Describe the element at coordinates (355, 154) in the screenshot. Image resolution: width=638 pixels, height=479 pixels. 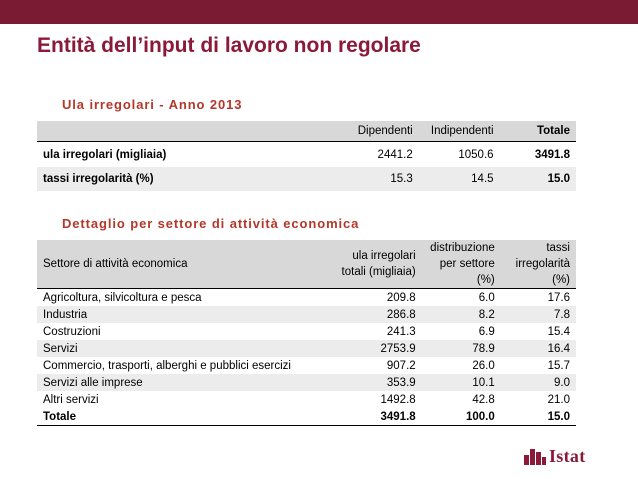
I see `cell-value: 2441.2` at that location.